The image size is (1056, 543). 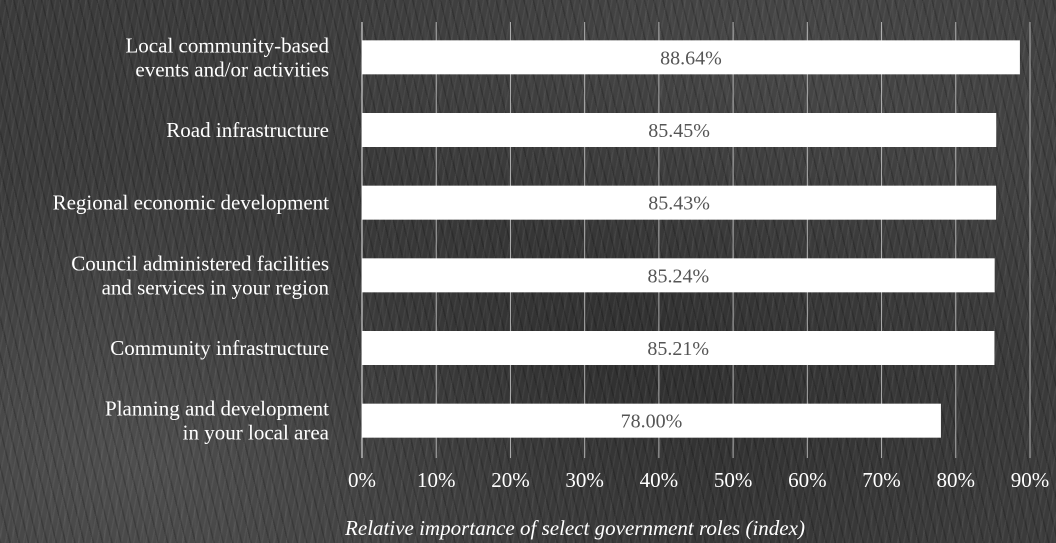 I want to click on x-tick-label: 10%, so click(x=436, y=480).